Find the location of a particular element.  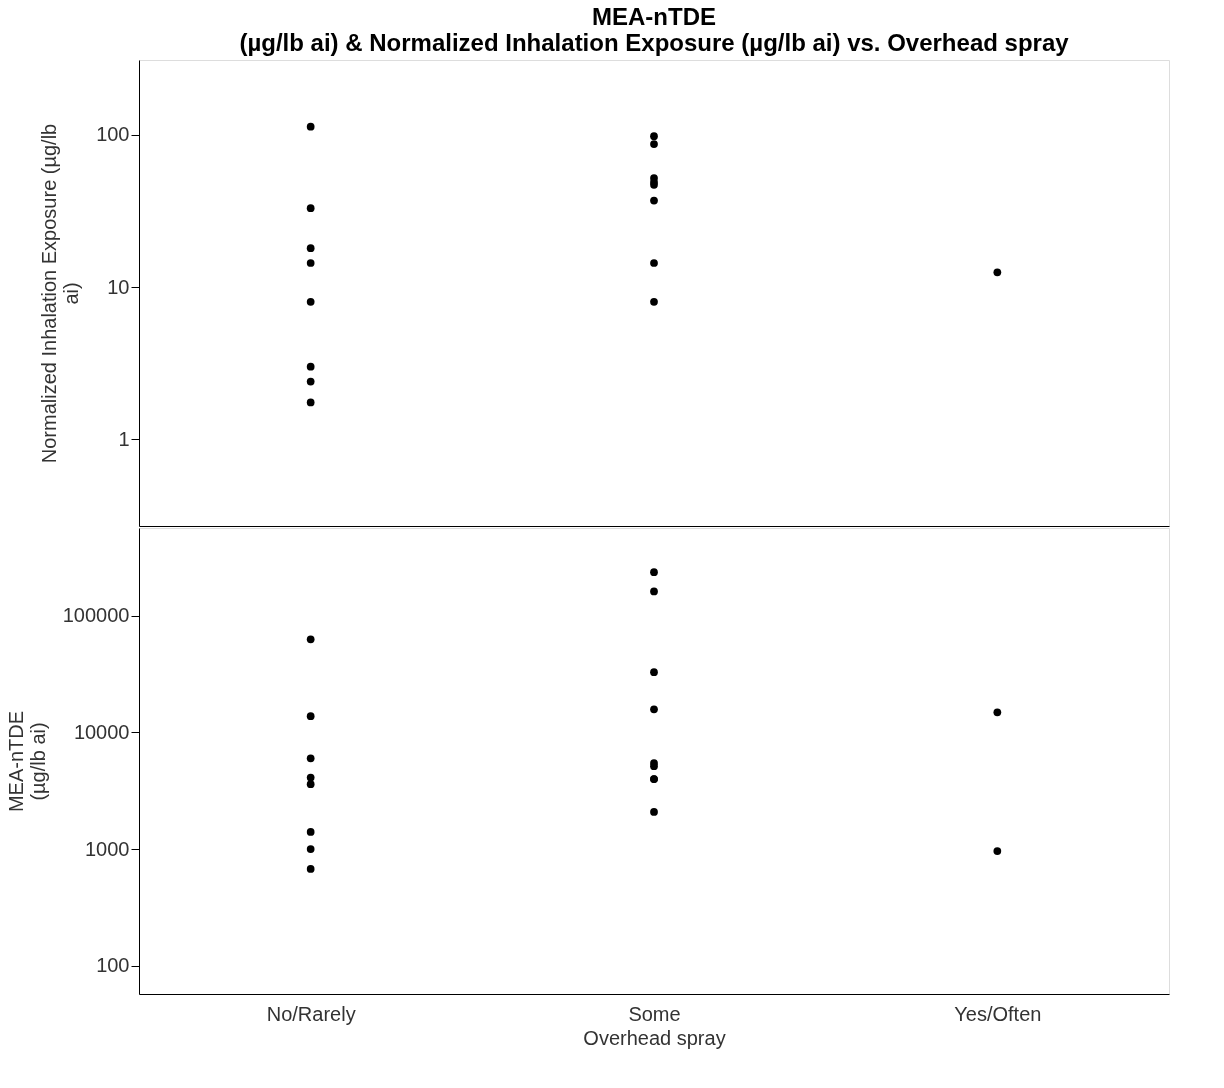

y-axis-title: Normalized Inhalation Exposure (µg/lb ai) is located at coordinates (60, 293).